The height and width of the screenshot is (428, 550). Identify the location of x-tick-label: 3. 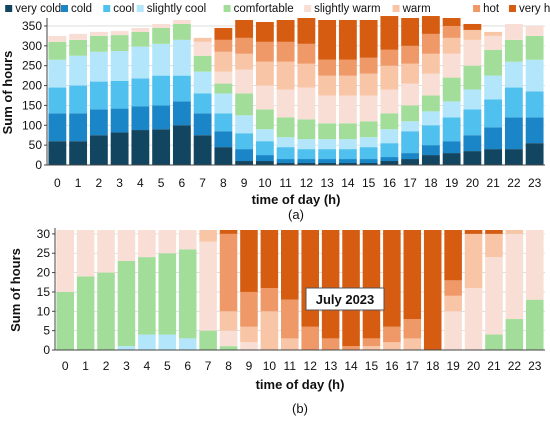
(126, 366).